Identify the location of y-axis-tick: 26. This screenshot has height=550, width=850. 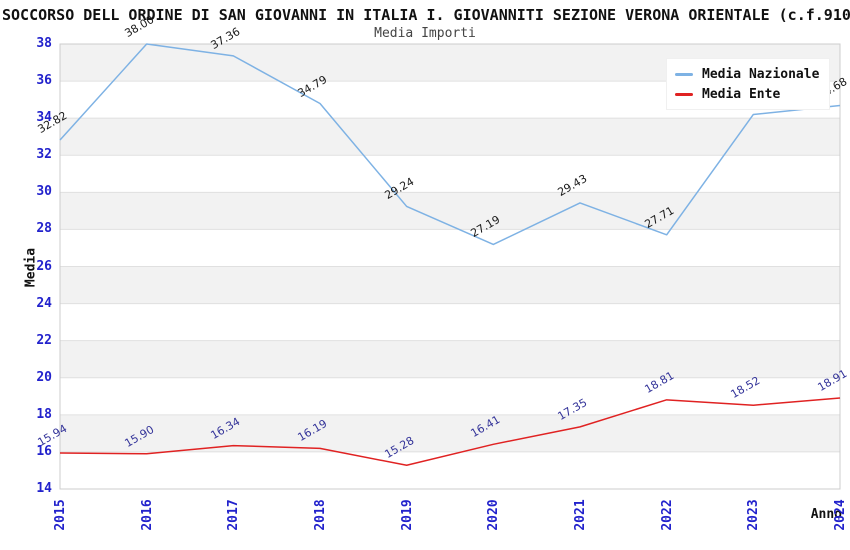
(44, 266).